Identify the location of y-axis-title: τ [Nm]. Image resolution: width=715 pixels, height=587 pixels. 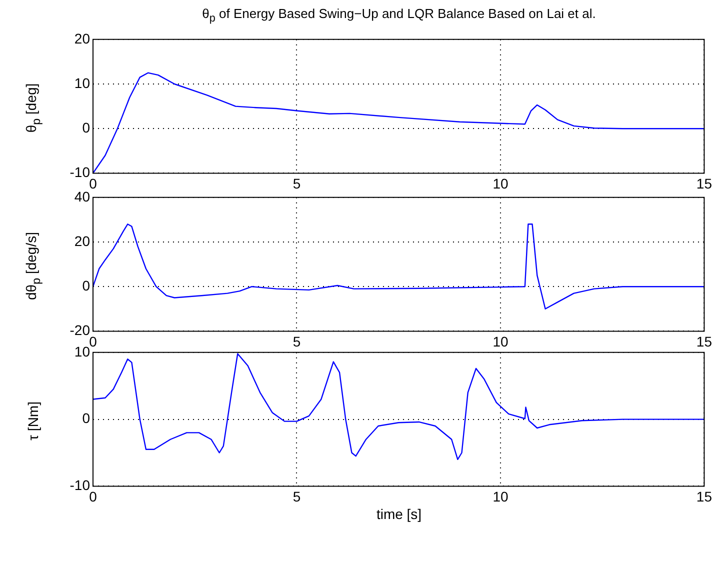
(33, 421).